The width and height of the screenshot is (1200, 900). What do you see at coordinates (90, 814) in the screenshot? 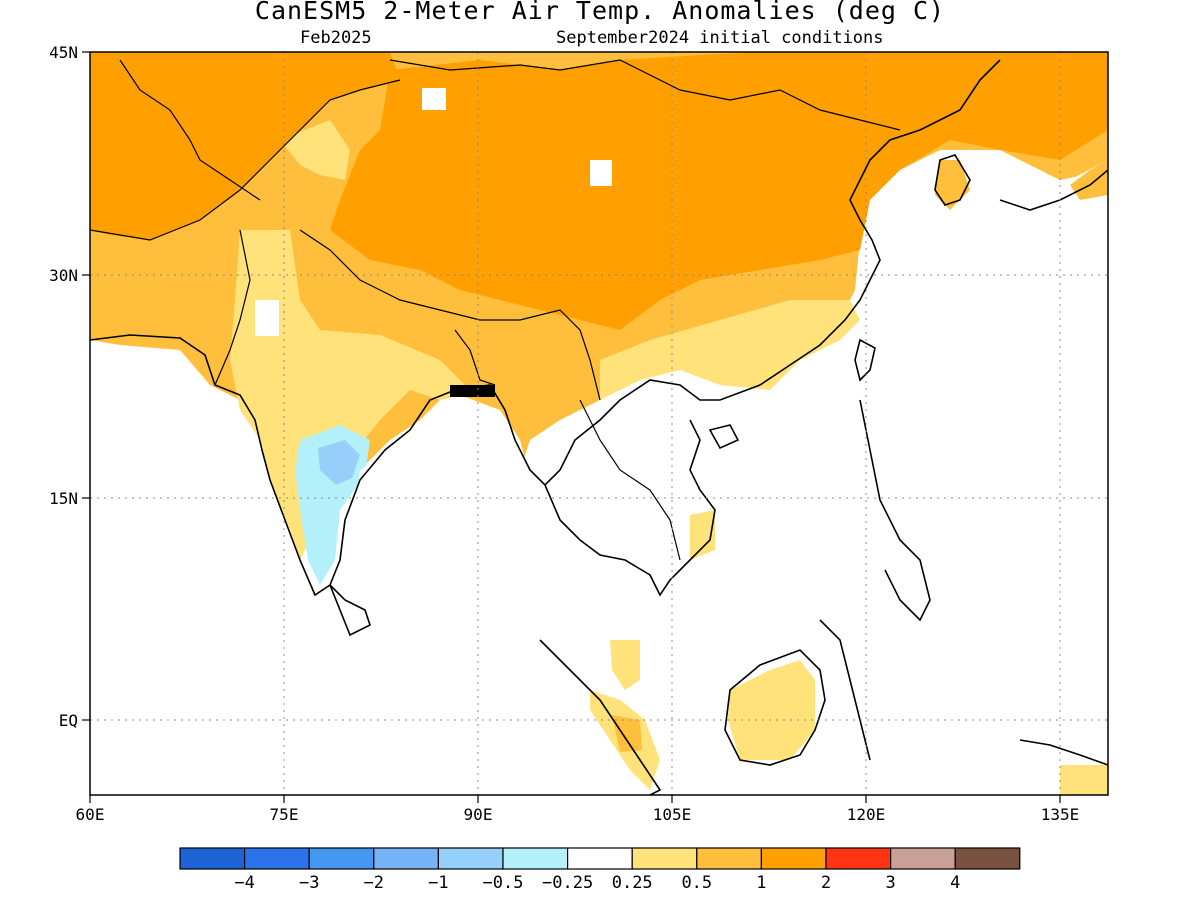
I see `lon-label-60e: 60E` at bounding box center [90, 814].